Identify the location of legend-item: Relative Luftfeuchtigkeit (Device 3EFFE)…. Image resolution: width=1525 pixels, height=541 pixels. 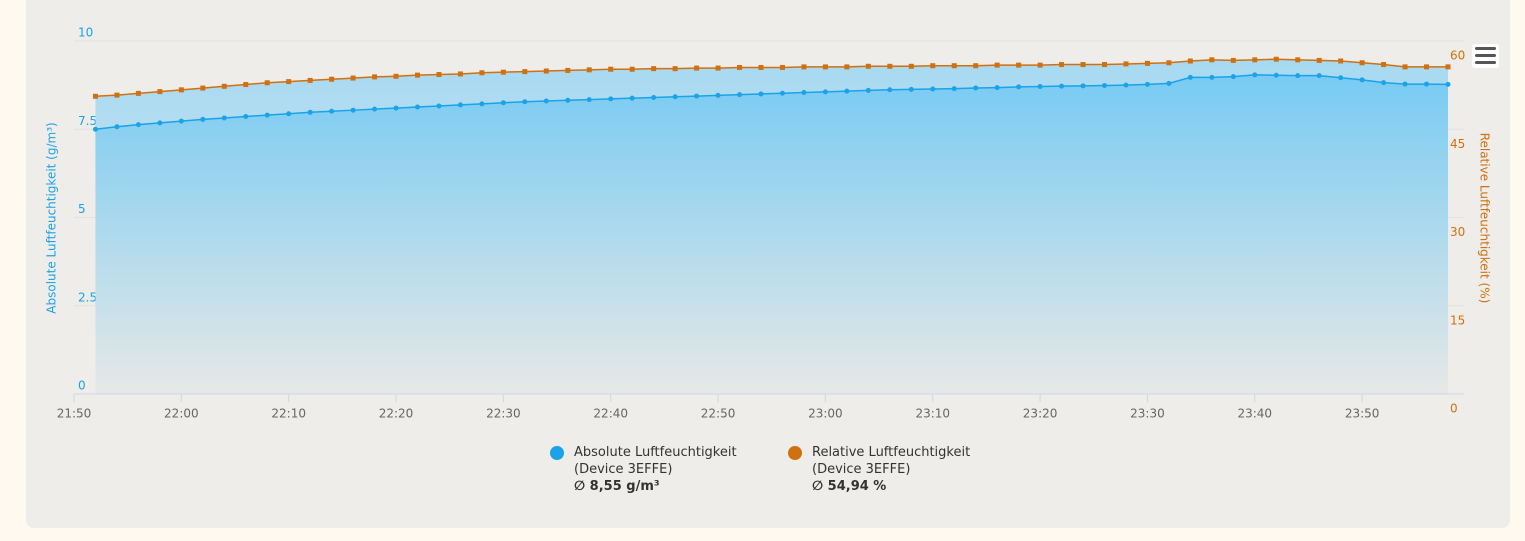
(888, 469).